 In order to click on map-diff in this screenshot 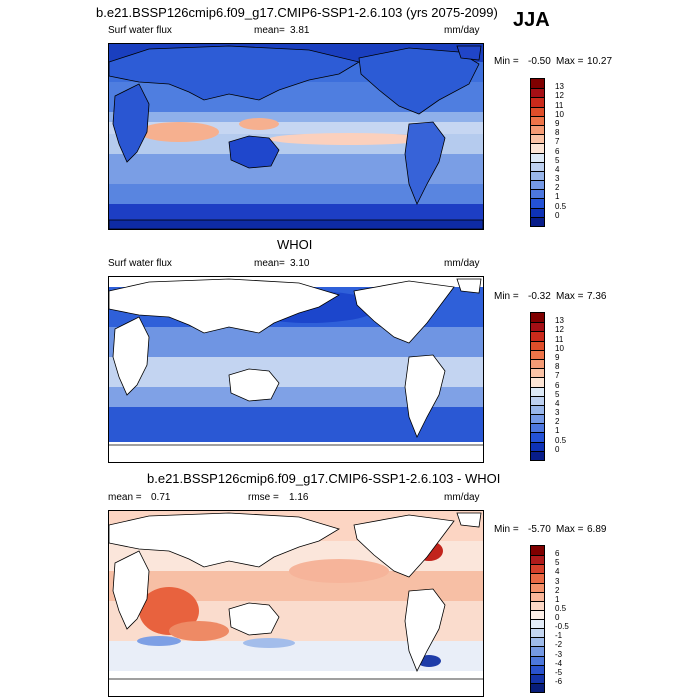, I will do `click(296, 603)`.